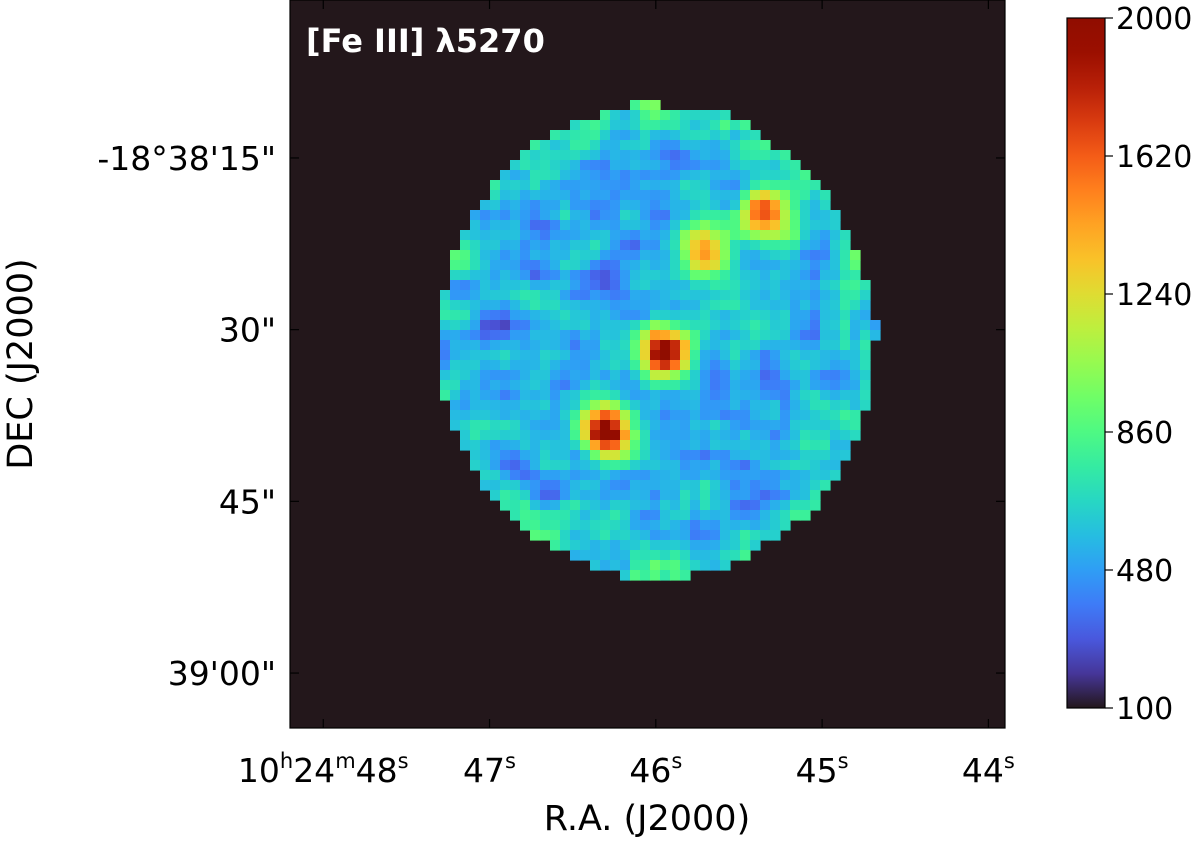  What do you see at coordinates (822, 769) in the screenshot?
I see `x-tick-label: 45s` at bounding box center [822, 769].